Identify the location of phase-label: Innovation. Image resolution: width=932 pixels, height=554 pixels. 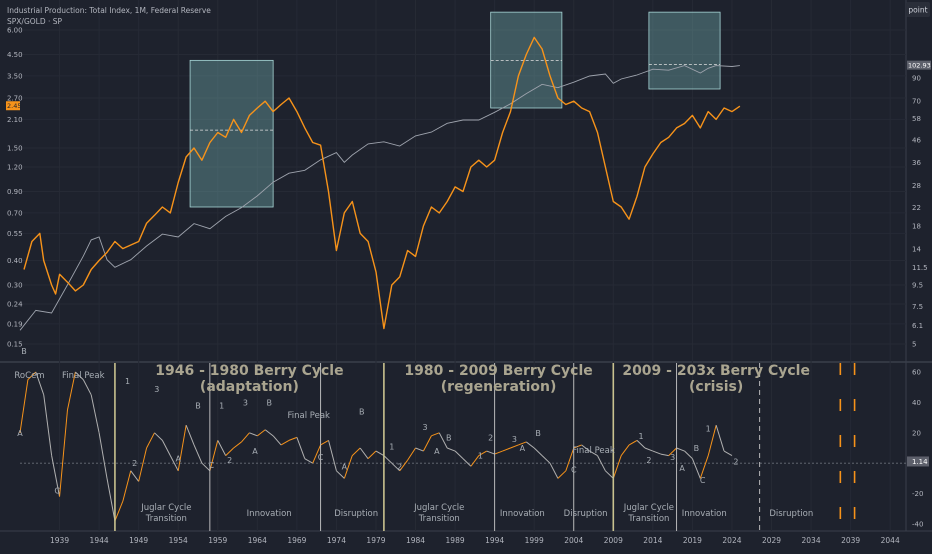
(269, 514).